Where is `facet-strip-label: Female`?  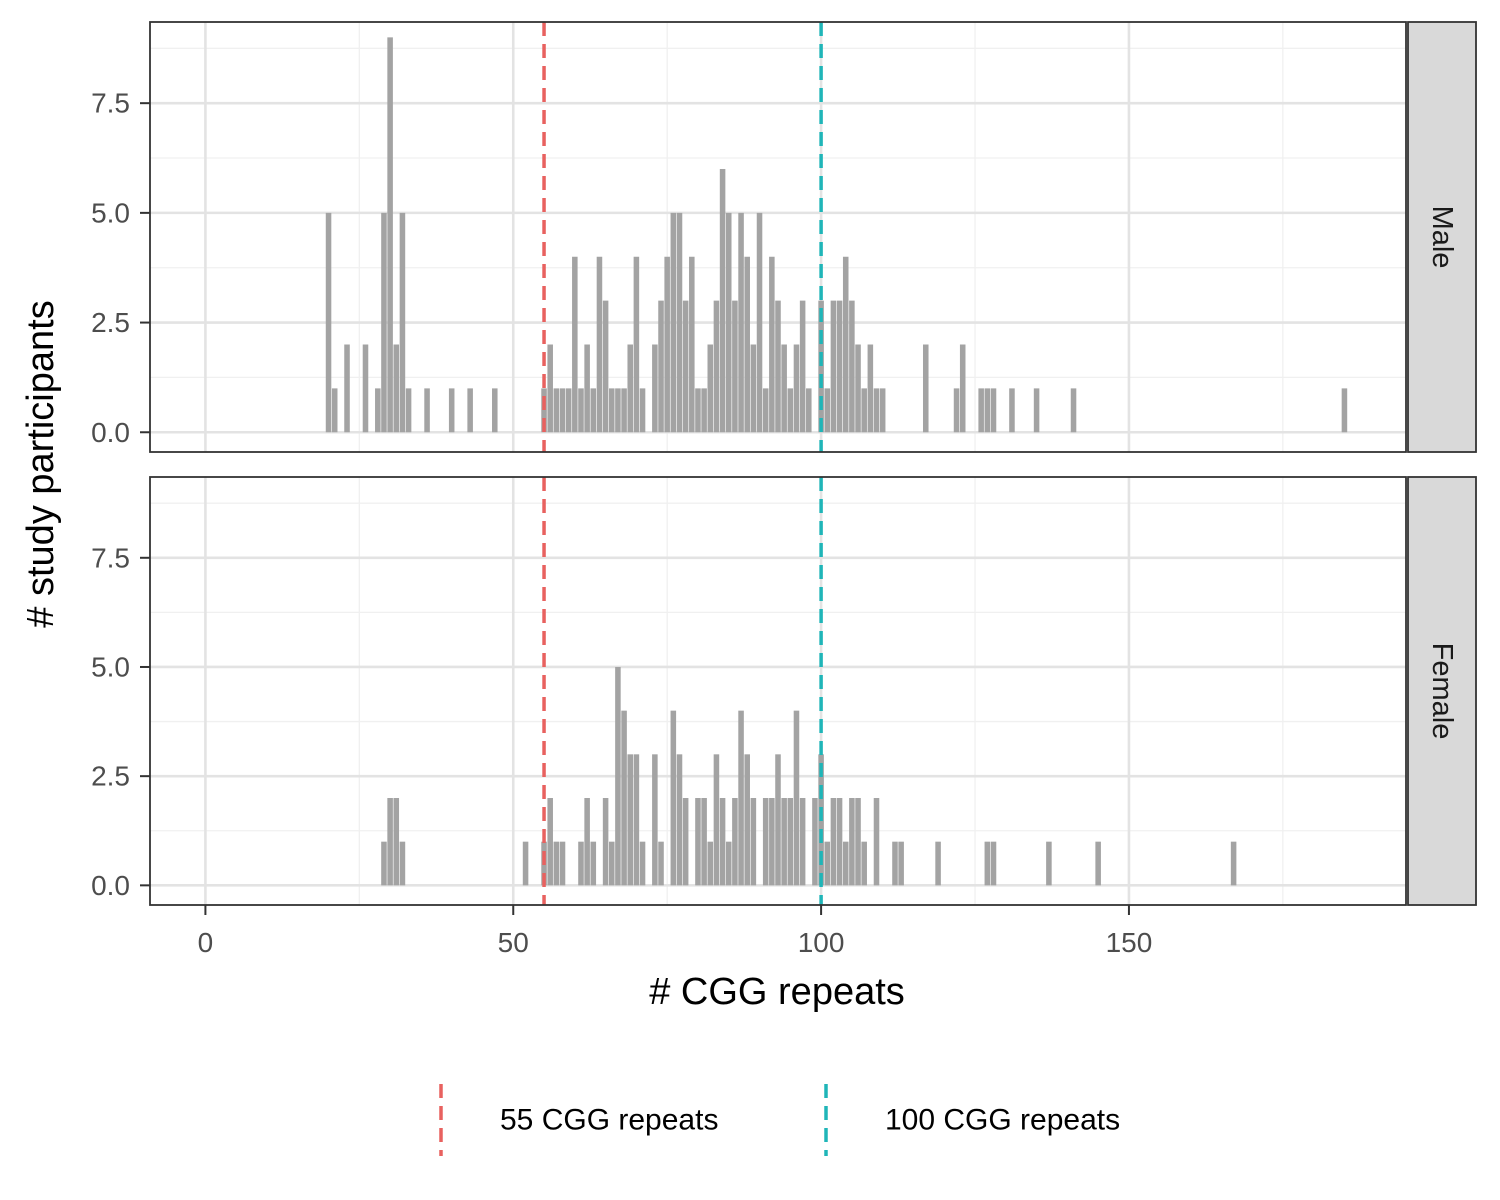 facet-strip-label: Female is located at coordinates (1442, 691).